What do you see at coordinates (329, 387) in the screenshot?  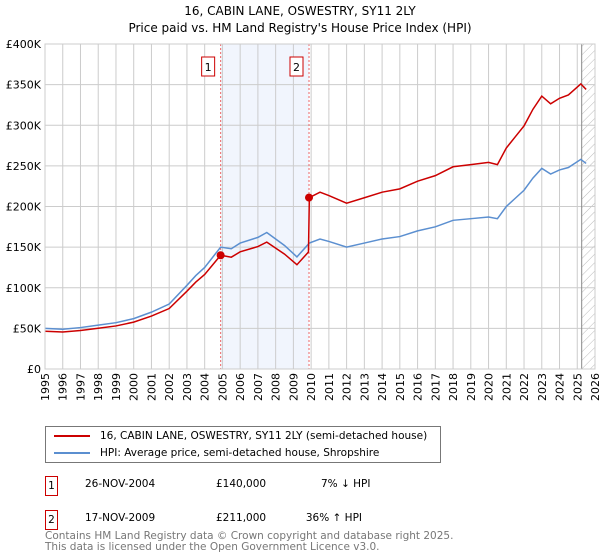 I see `x-tick-label: 2011` at bounding box center [329, 387].